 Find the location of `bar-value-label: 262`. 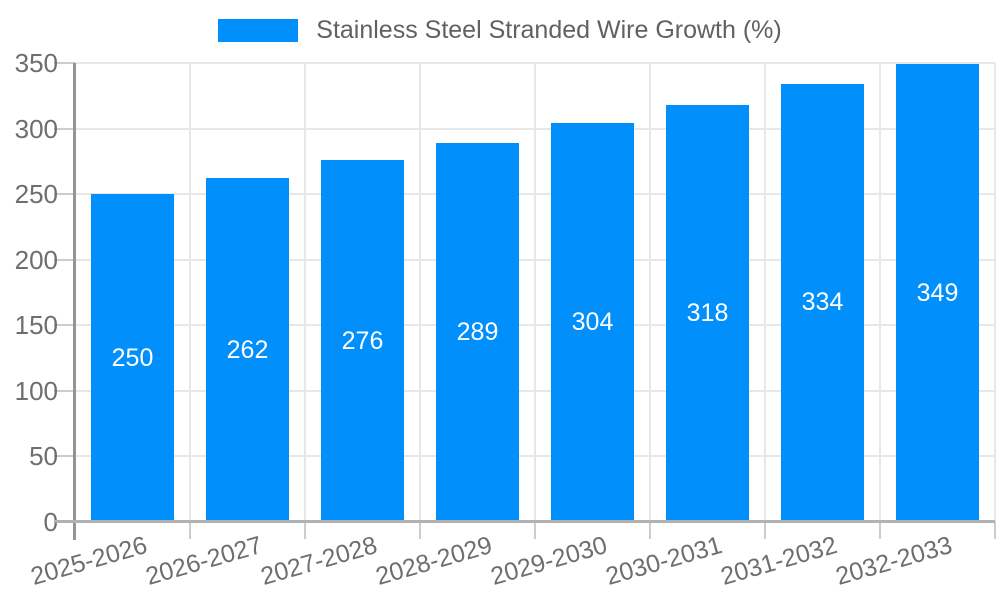

bar-value-label: 262 is located at coordinates (247, 349).